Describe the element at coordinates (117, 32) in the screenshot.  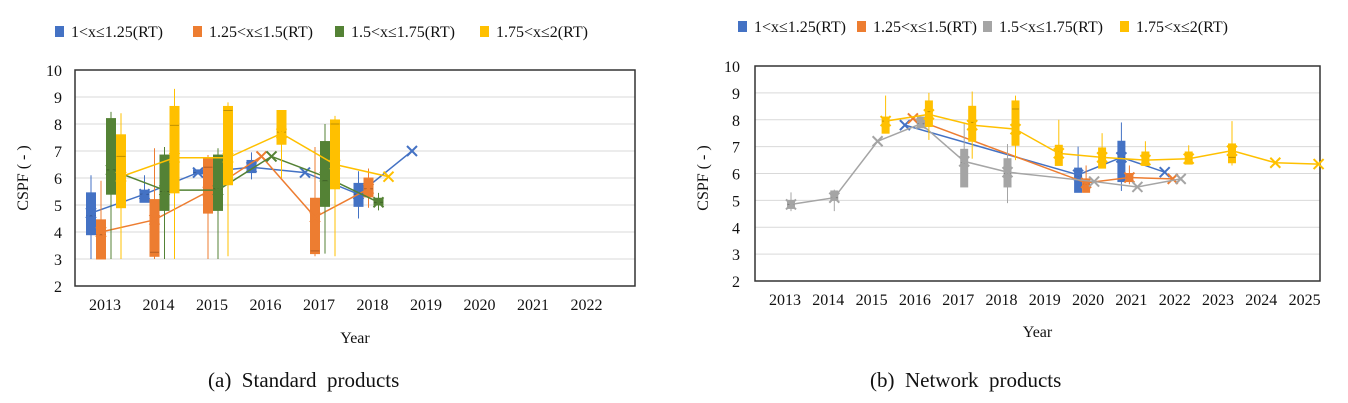
I see `legend-label: 1<x≤1.25(RT)` at that location.